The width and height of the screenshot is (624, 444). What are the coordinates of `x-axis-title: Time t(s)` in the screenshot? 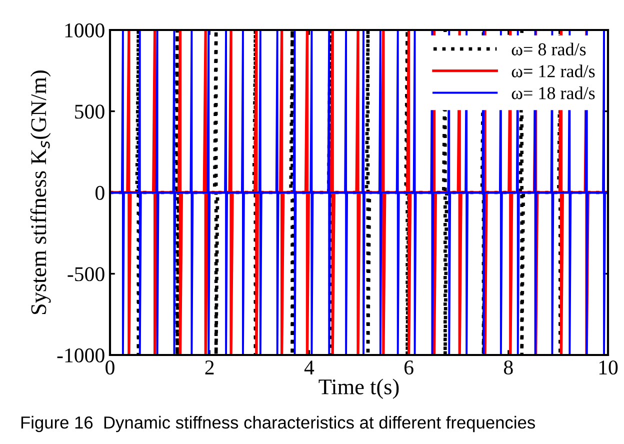 It's located at (358, 388).